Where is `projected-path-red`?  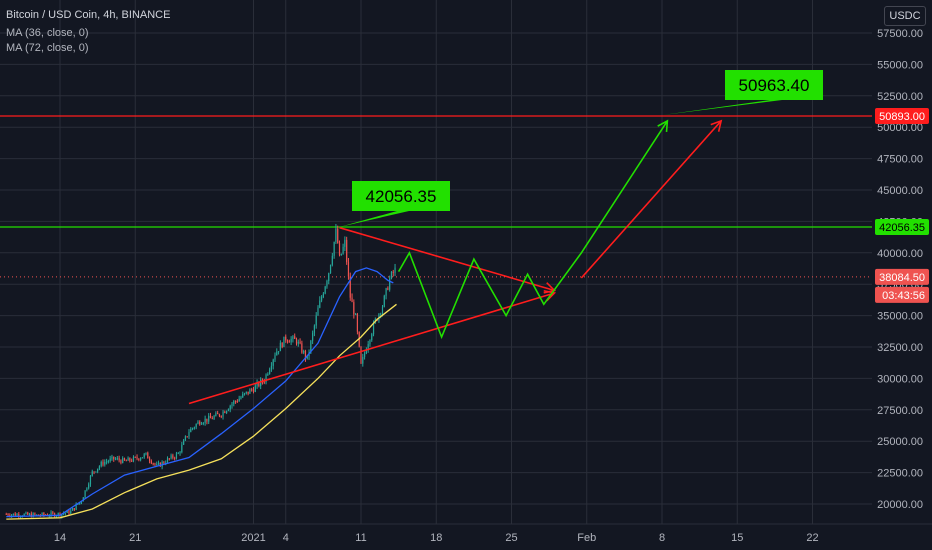
projected-path-red is located at coordinates (651, 199).